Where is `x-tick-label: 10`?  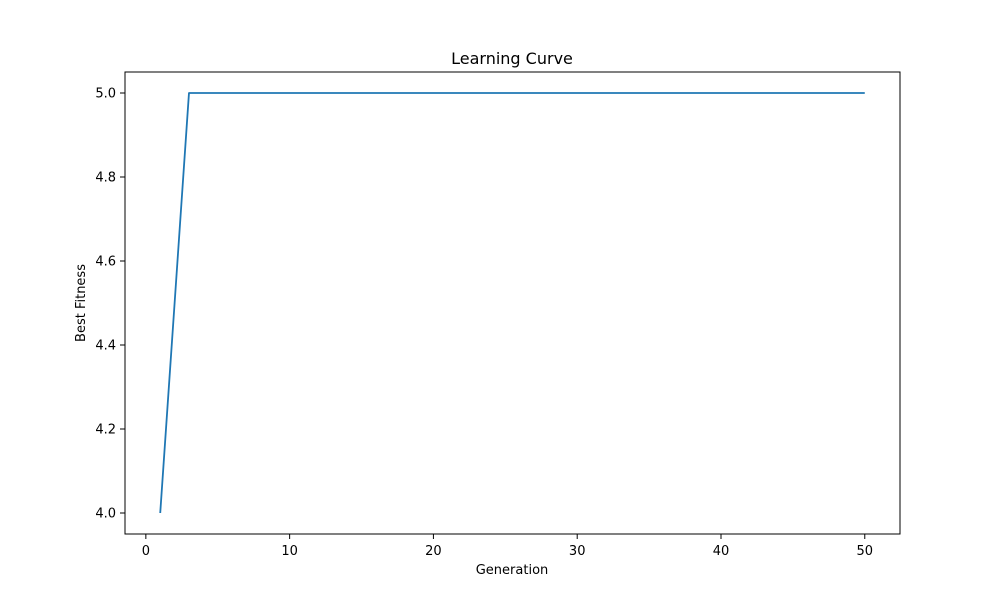 x-tick-label: 10 is located at coordinates (289, 551).